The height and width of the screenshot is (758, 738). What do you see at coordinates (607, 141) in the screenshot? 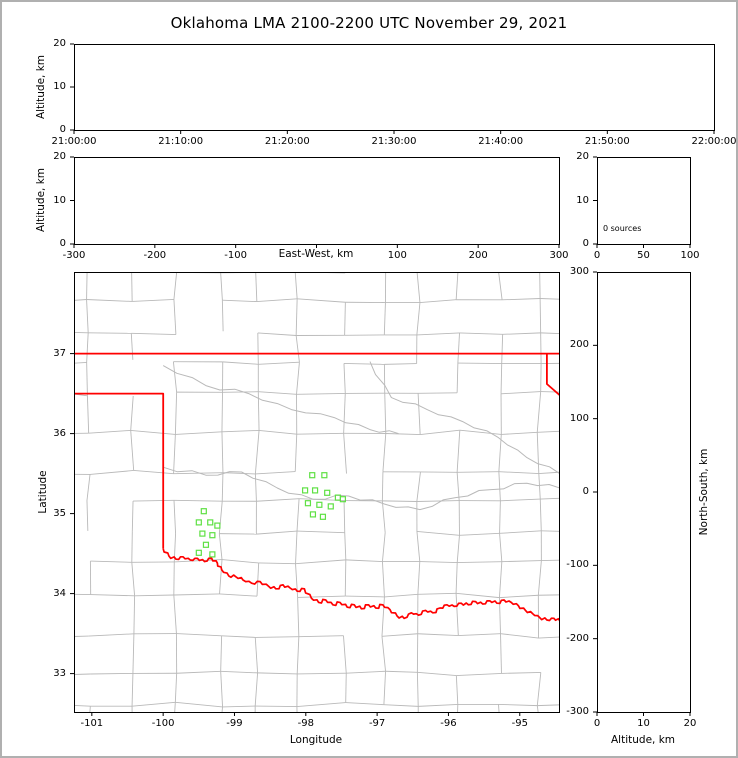
I see `tick-label: 21:50:00` at bounding box center [607, 141].